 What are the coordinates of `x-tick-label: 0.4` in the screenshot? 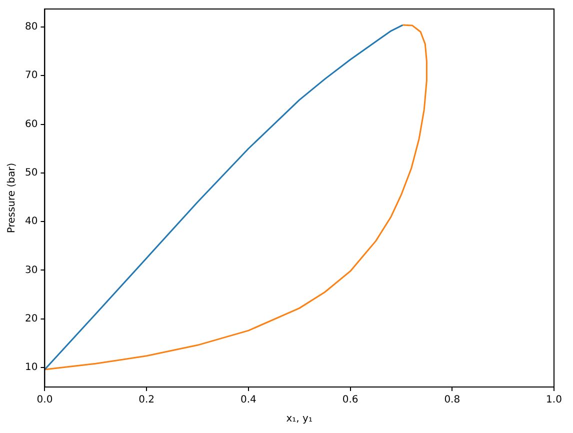 It's located at (248, 400).